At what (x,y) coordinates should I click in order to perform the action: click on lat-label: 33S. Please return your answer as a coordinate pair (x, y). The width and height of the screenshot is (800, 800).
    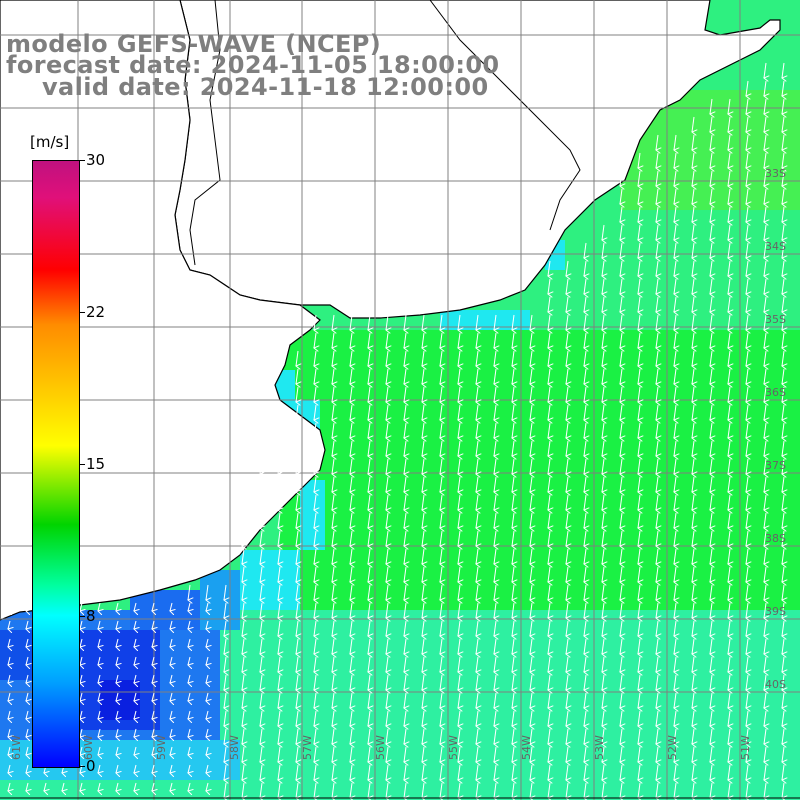
    Looking at the image, I should click on (775, 173).